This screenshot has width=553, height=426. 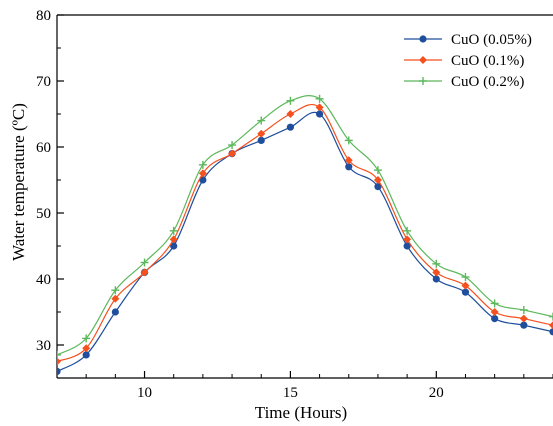 What do you see at coordinates (43, 346) in the screenshot?
I see `y-tick-label-30: 30` at bounding box center [43, 346].